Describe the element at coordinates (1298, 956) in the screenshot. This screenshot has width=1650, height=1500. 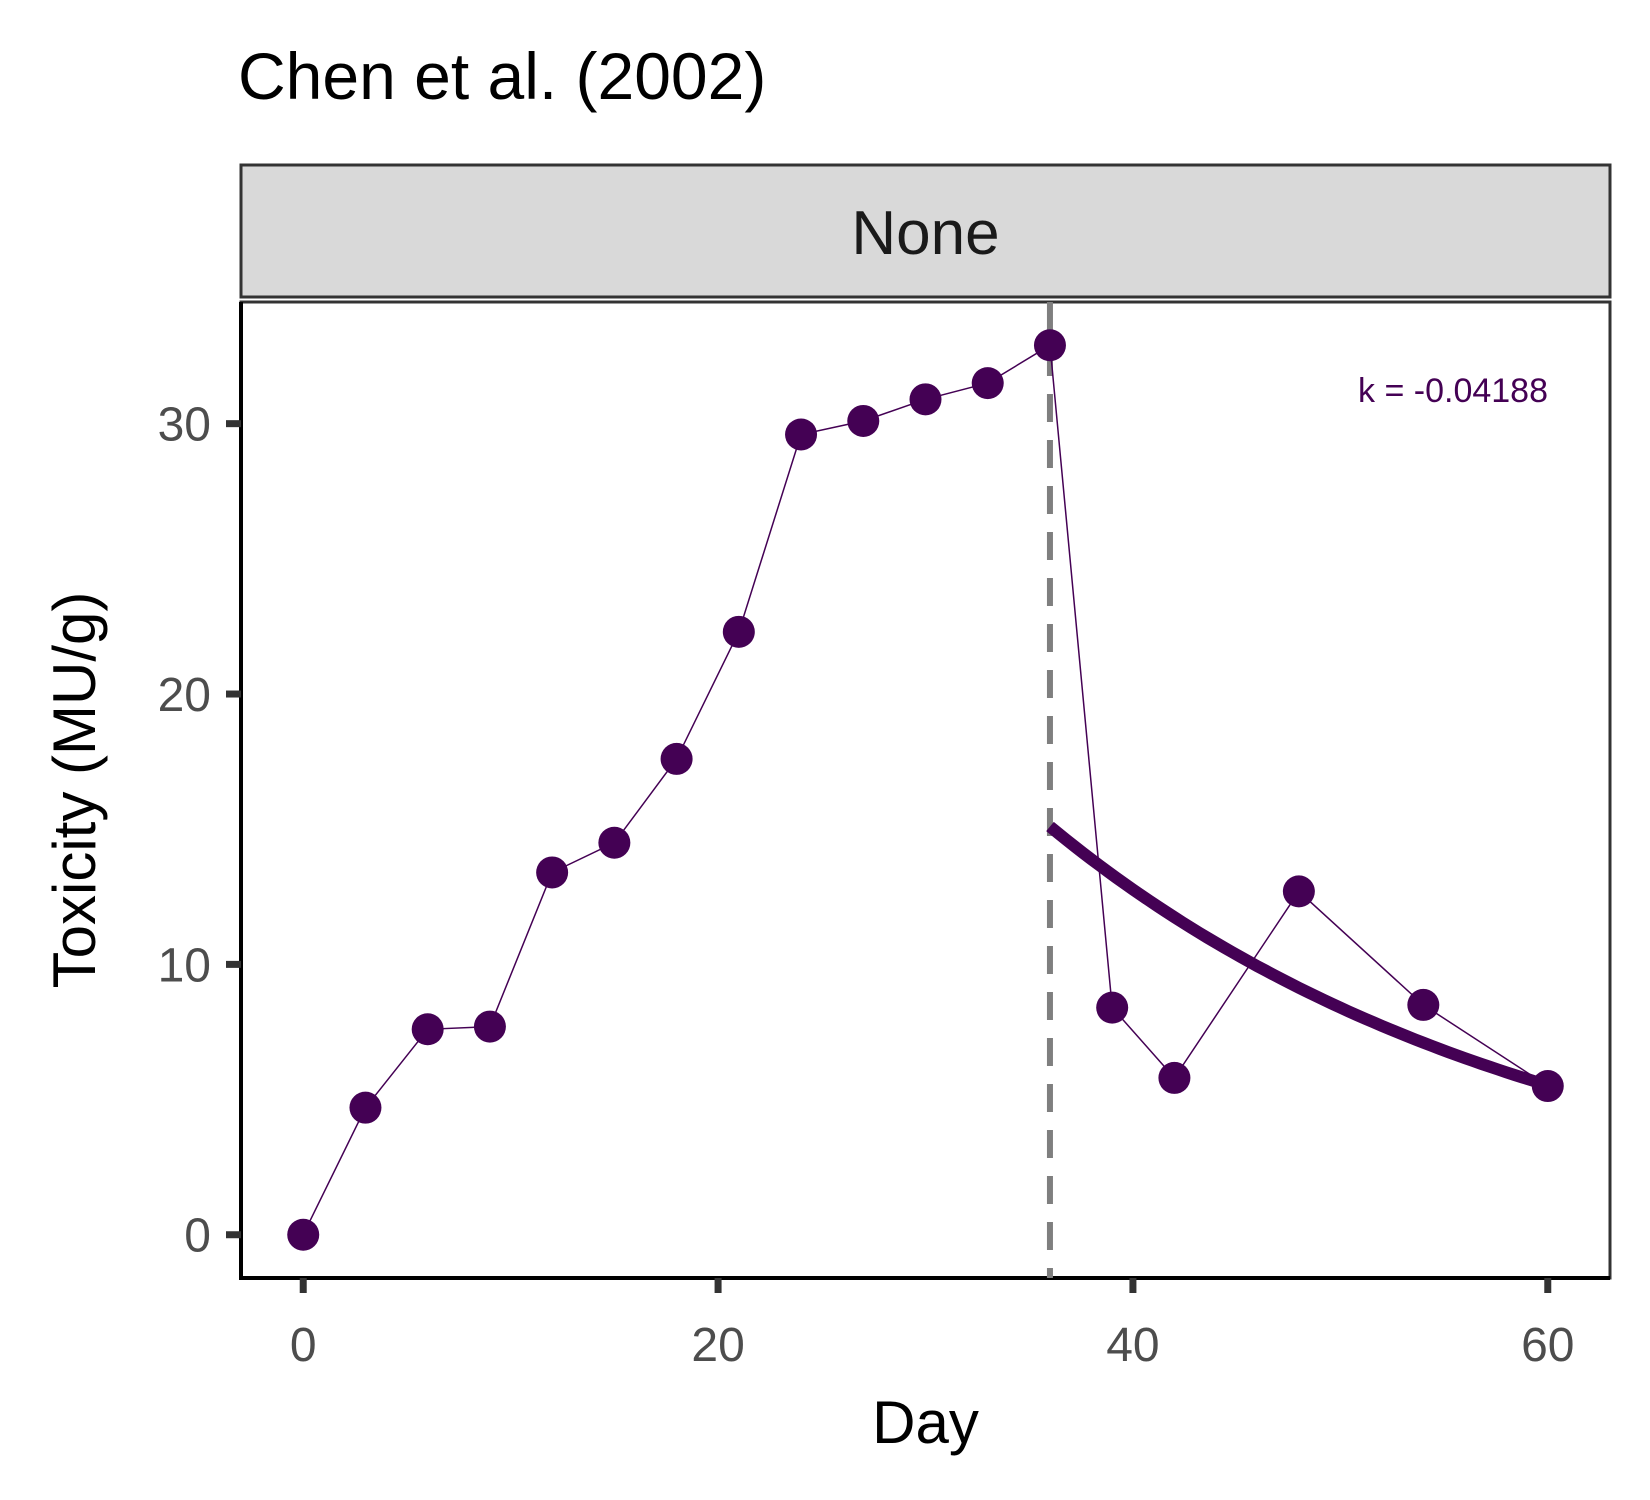
I see `fit-curve` at that location.